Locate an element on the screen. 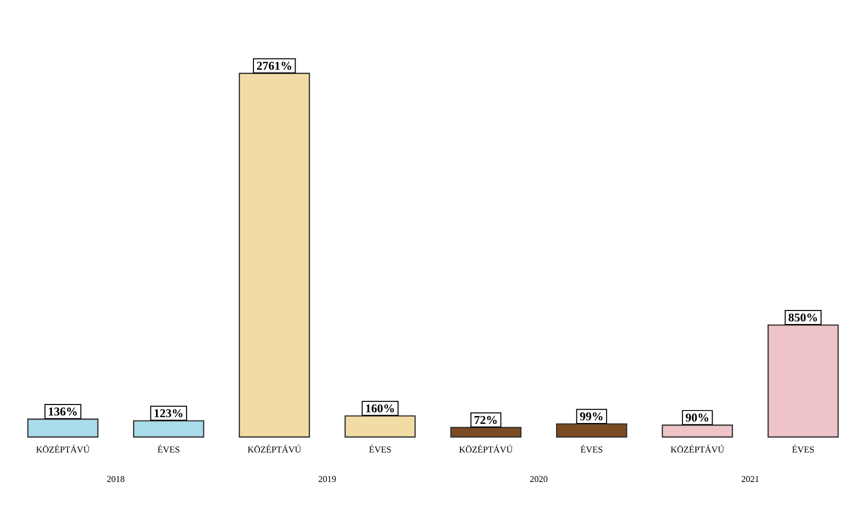 This screenshot has width=866, height=507. data-label: 2761% is located at coordinates (274, 66).